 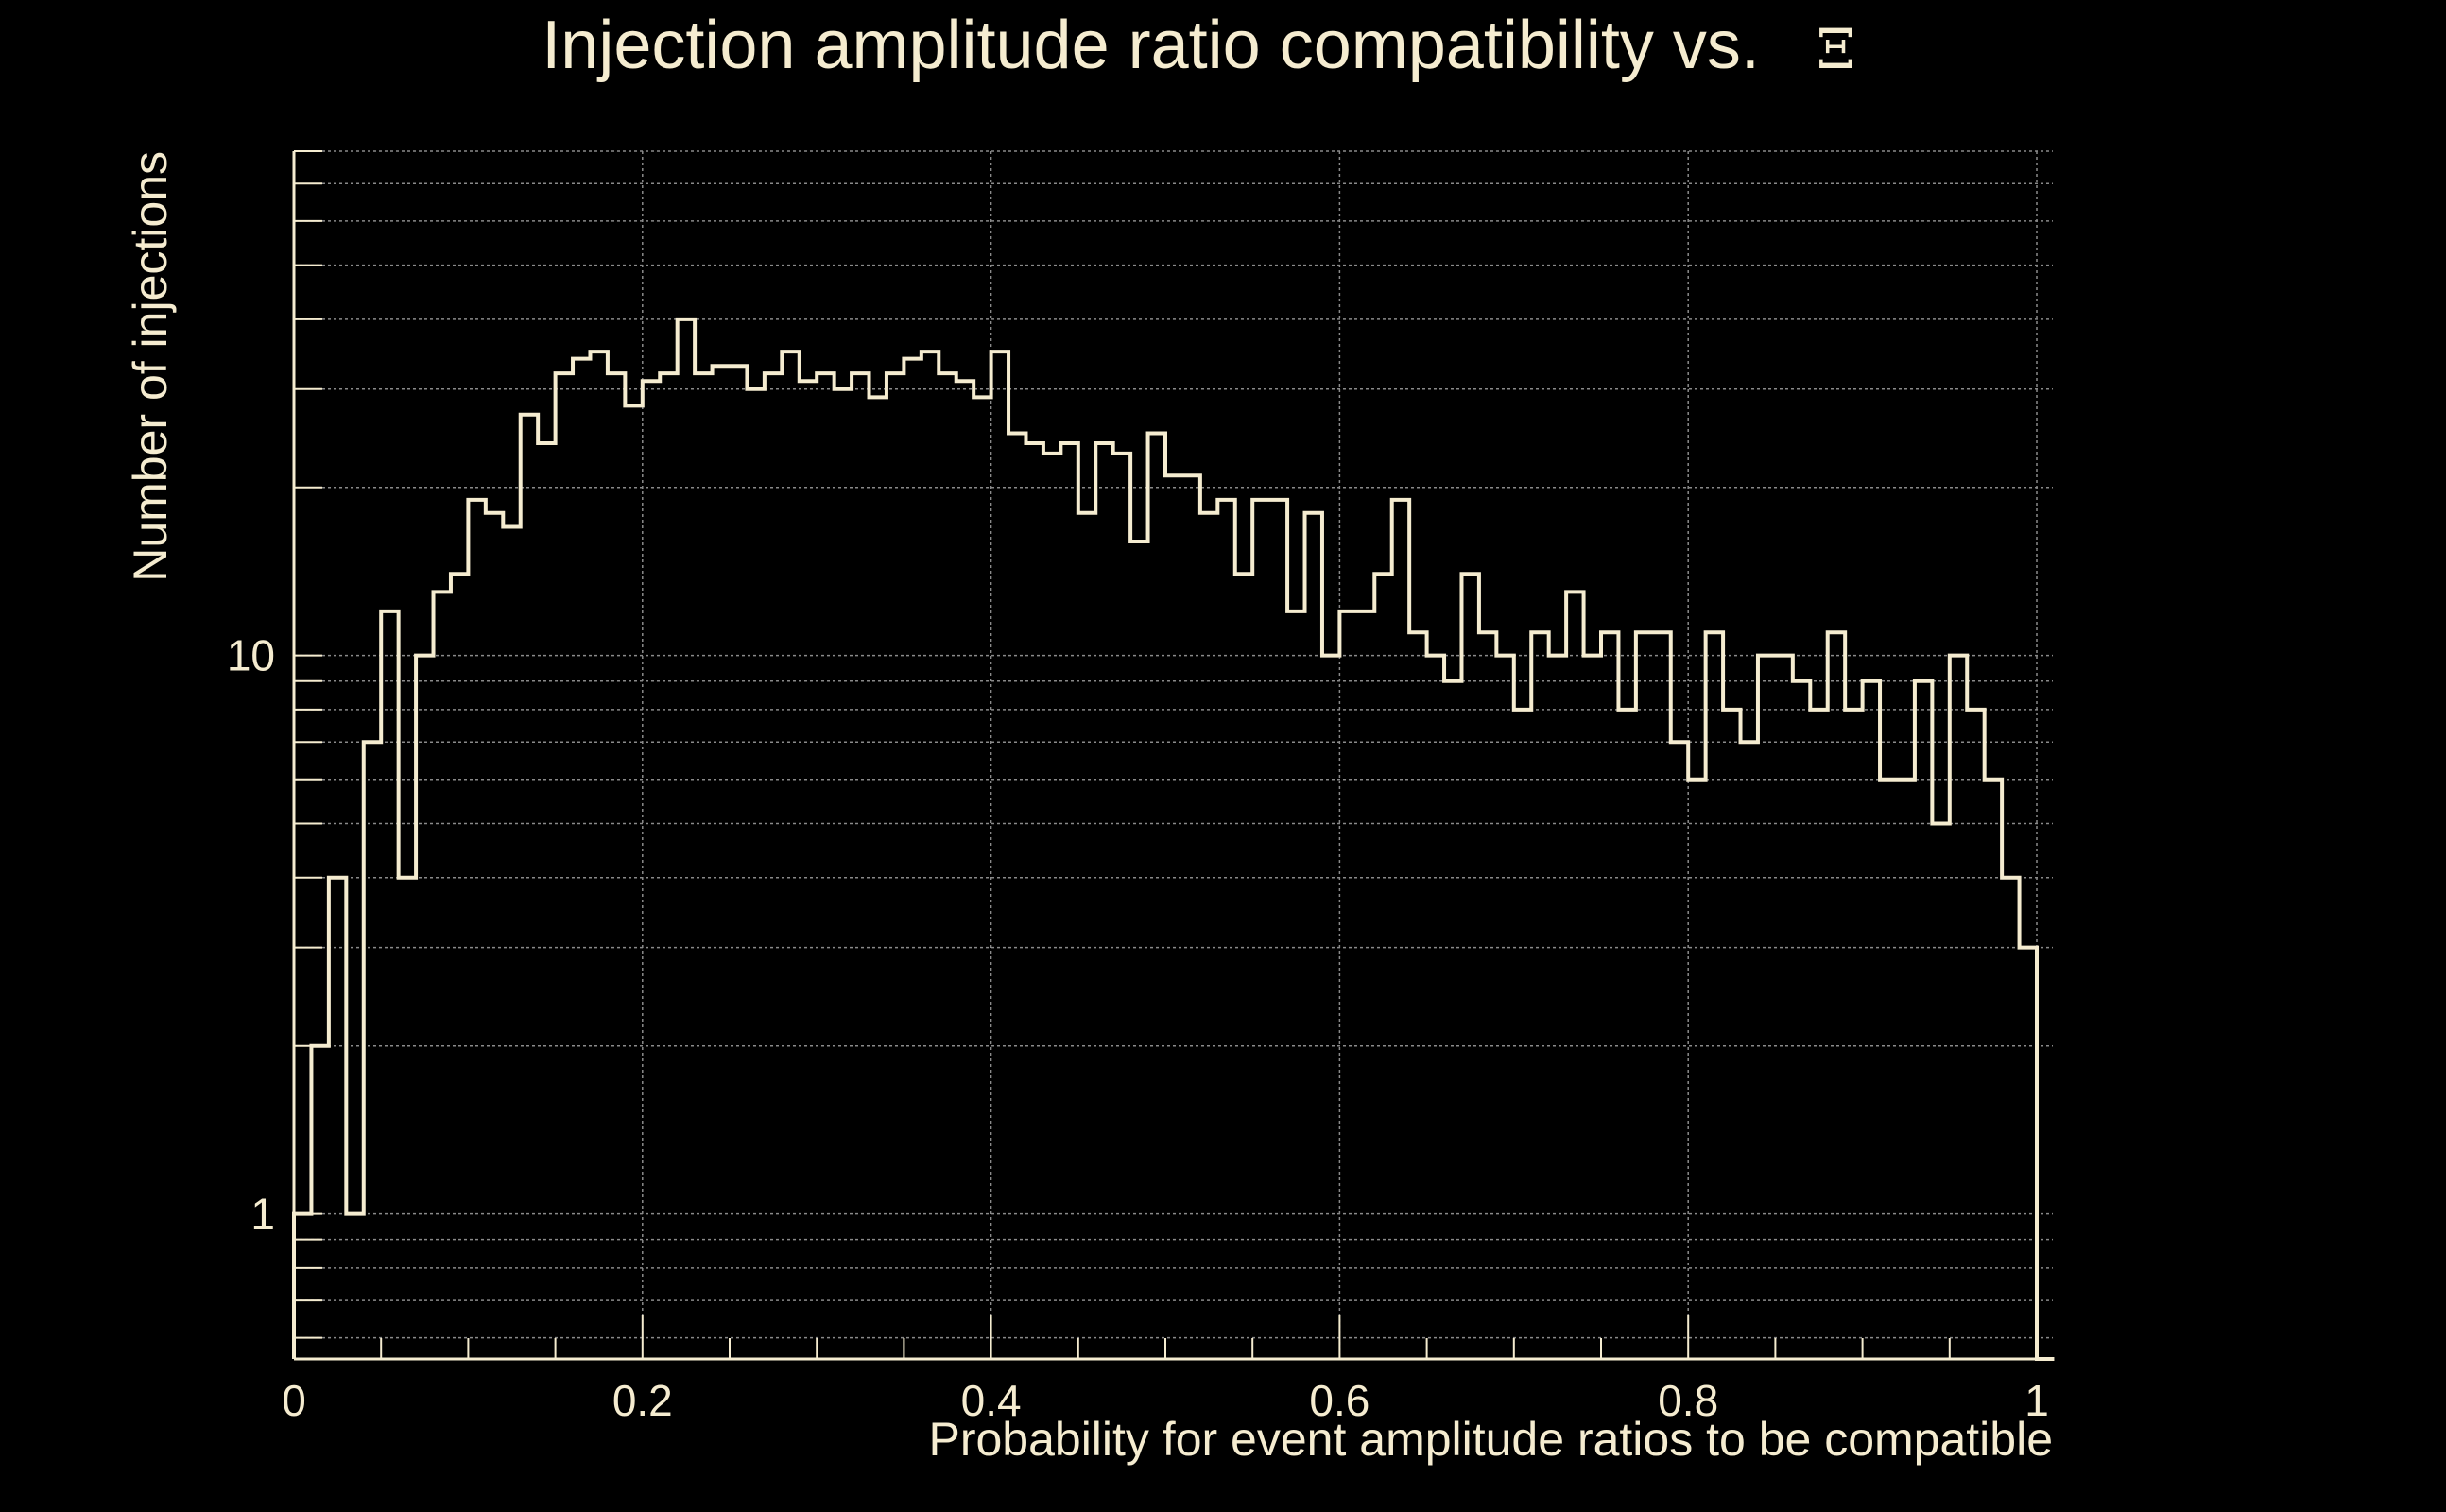 What do you see at coordinates (294, 1400) in the screenshot?
I see `x-tick-label: 0` at bounding box center [294, 1400].